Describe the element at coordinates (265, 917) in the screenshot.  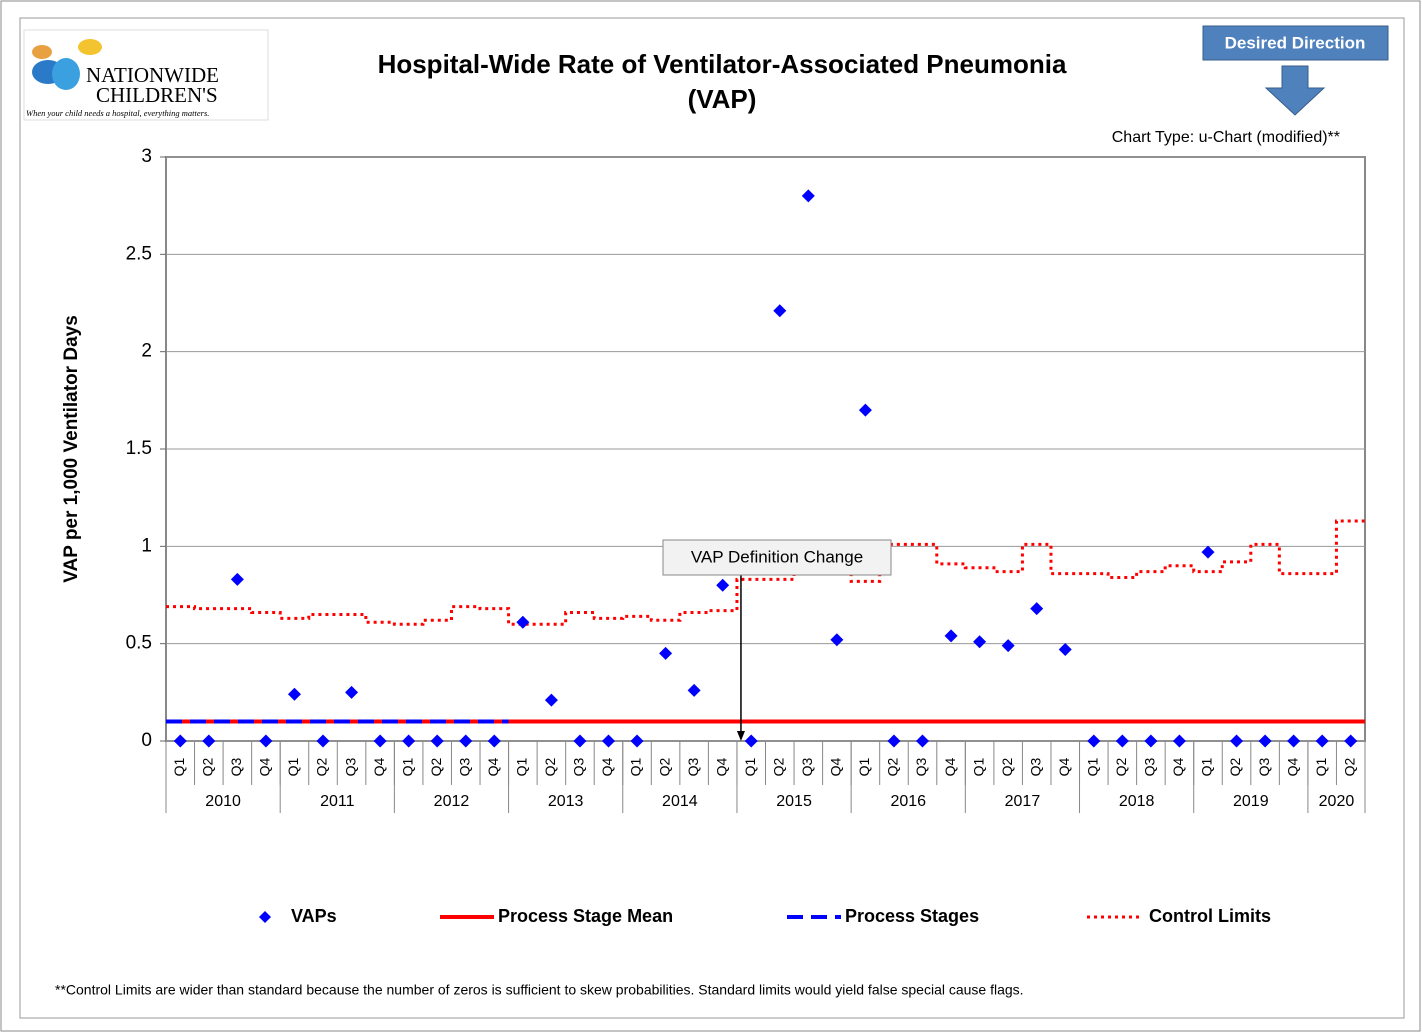
I see `legend-marker` at that location.